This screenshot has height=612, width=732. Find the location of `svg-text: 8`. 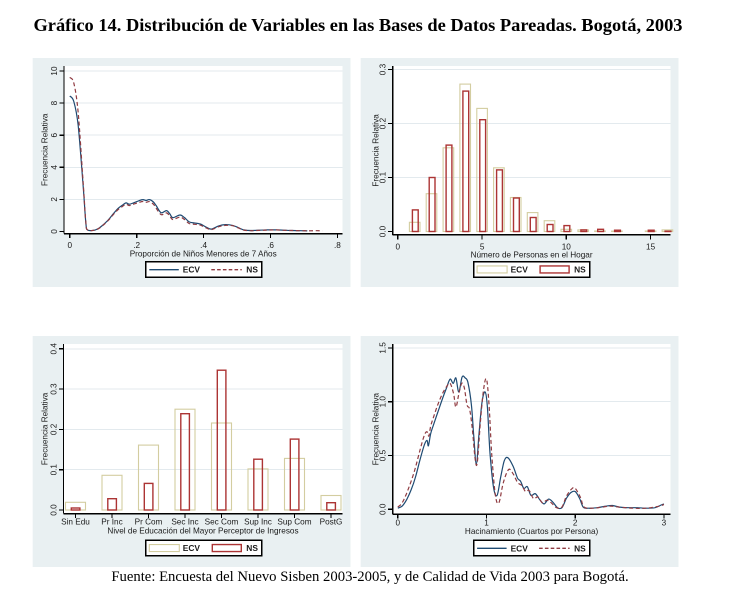

svg-text: 8 is located at coordinates (54, 102).